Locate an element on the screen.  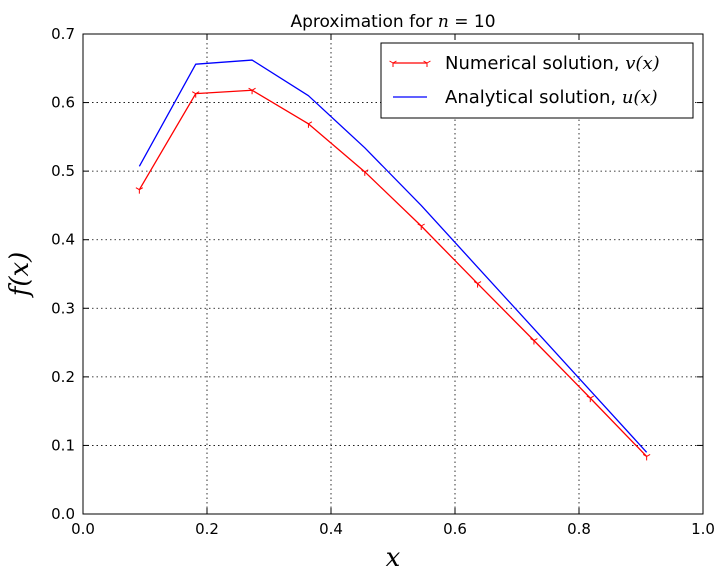
title-suffix: = 10 is located at coordinates (472, 22).